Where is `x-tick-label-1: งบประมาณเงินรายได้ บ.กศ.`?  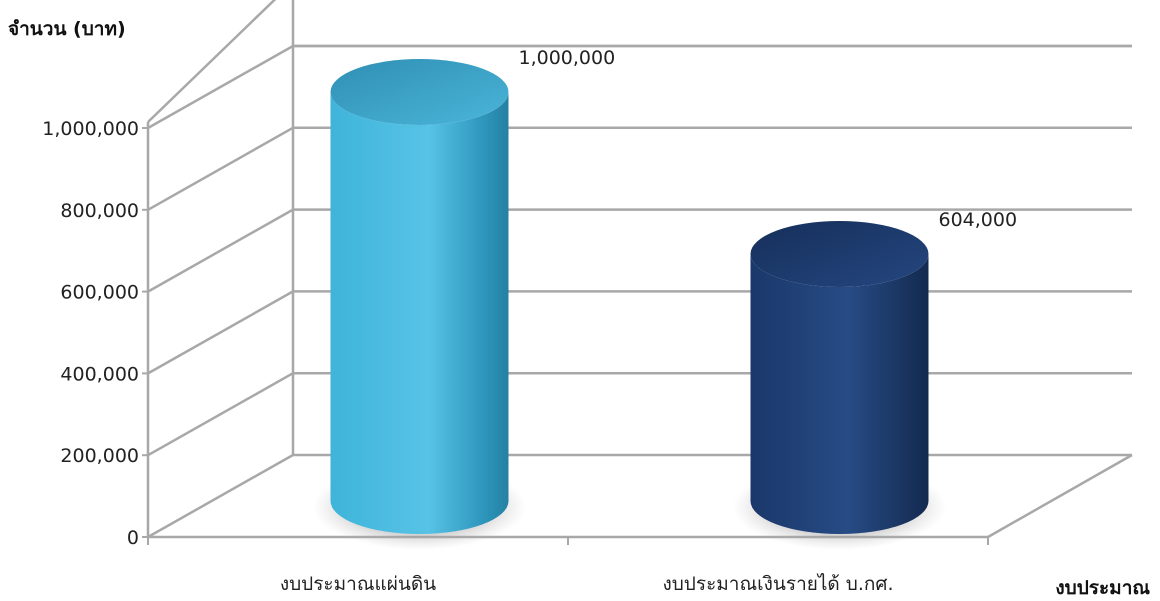
x-tick-label-1: งบประมาณเงินรายได้ บ.กศ. is located at coordinates (777, 584).